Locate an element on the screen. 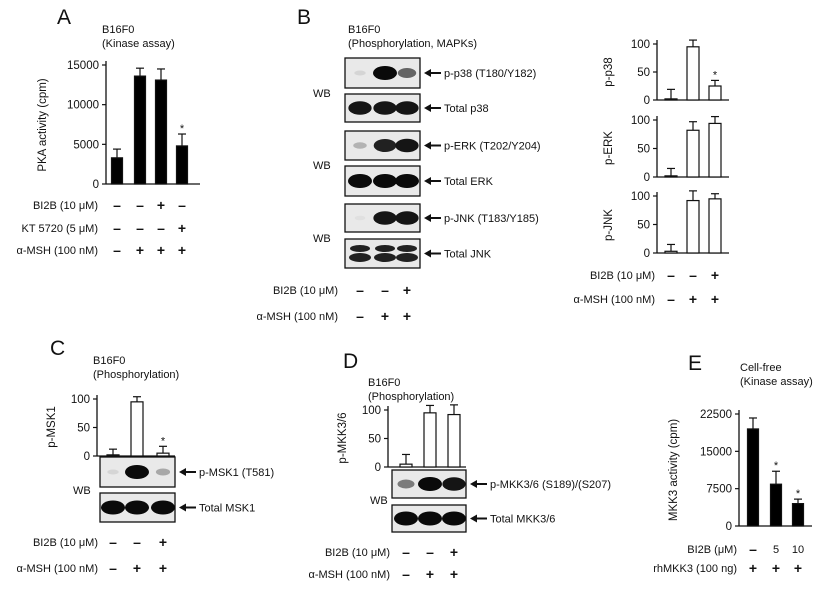 The height and width of the screenshot is (594, 825). panel-title-assay: (Phosphorylation, MAPKs) is located at coordinates (412, 44).